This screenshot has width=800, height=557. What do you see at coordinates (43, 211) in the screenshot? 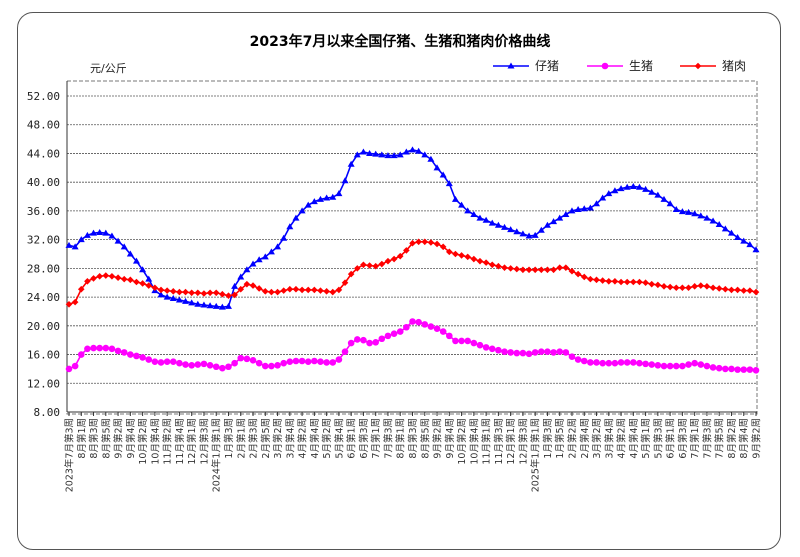
I see `y-tick-label: 36.00` at bounding box center [43, 211].